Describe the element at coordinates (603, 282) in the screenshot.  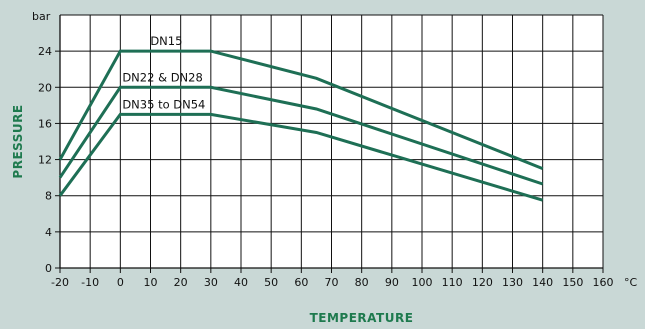
I see `x-tick-label: 160` at that location.